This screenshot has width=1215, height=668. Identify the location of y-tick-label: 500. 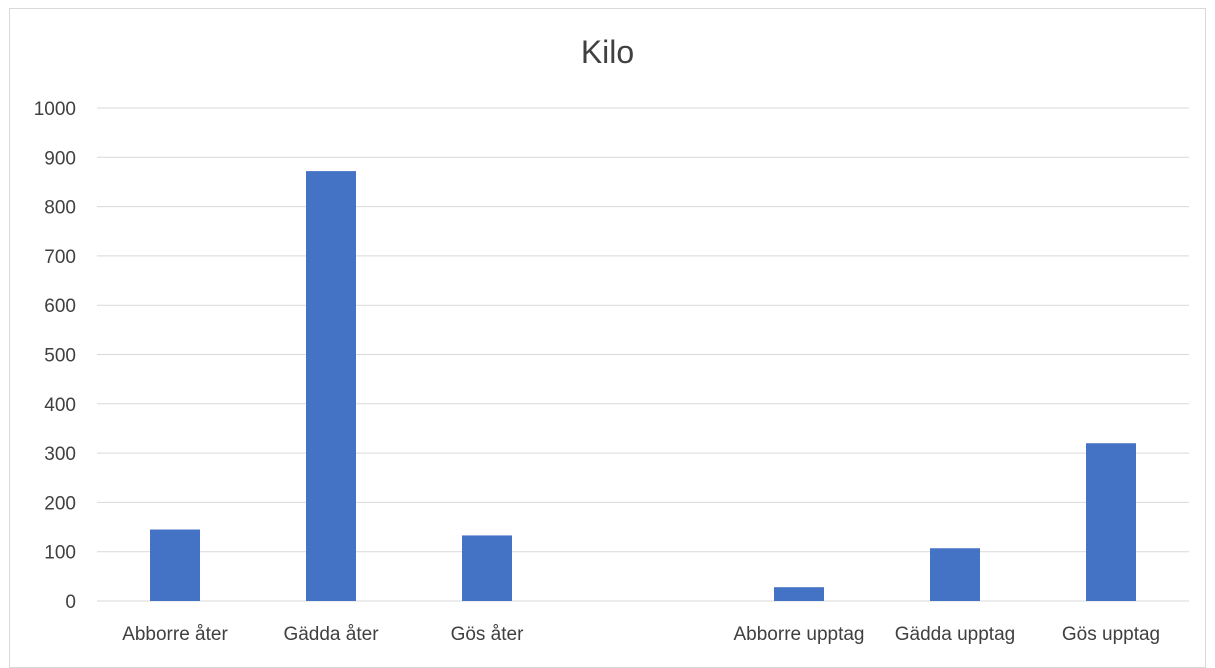
(60, 356).